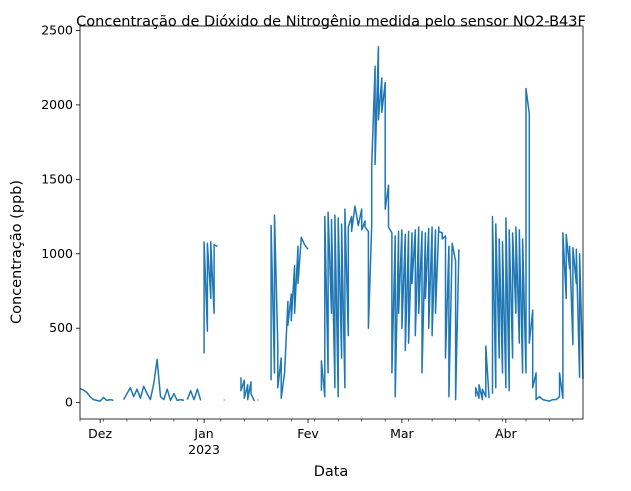 Image resolution: width=631 pixels, height=491 pixels. I want to click on x-tick-label: Abr, so click(506, 433).